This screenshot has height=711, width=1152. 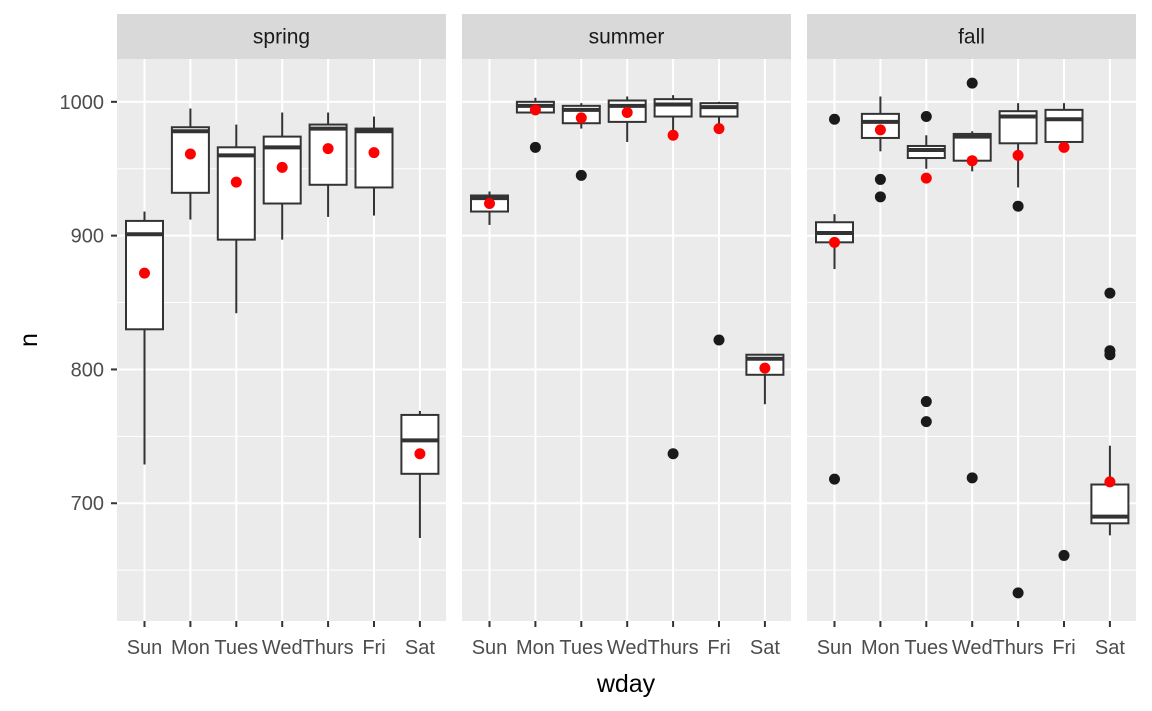 I want to click on y-tick-label: 700, so click(x=87, y=504).